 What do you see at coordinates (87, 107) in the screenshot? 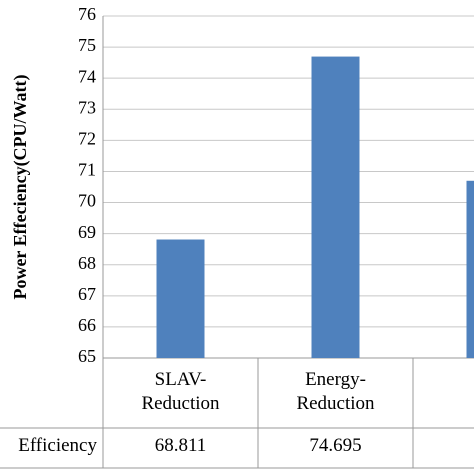
I see `y-tick-label: 73` at bounding box center [87, 107].